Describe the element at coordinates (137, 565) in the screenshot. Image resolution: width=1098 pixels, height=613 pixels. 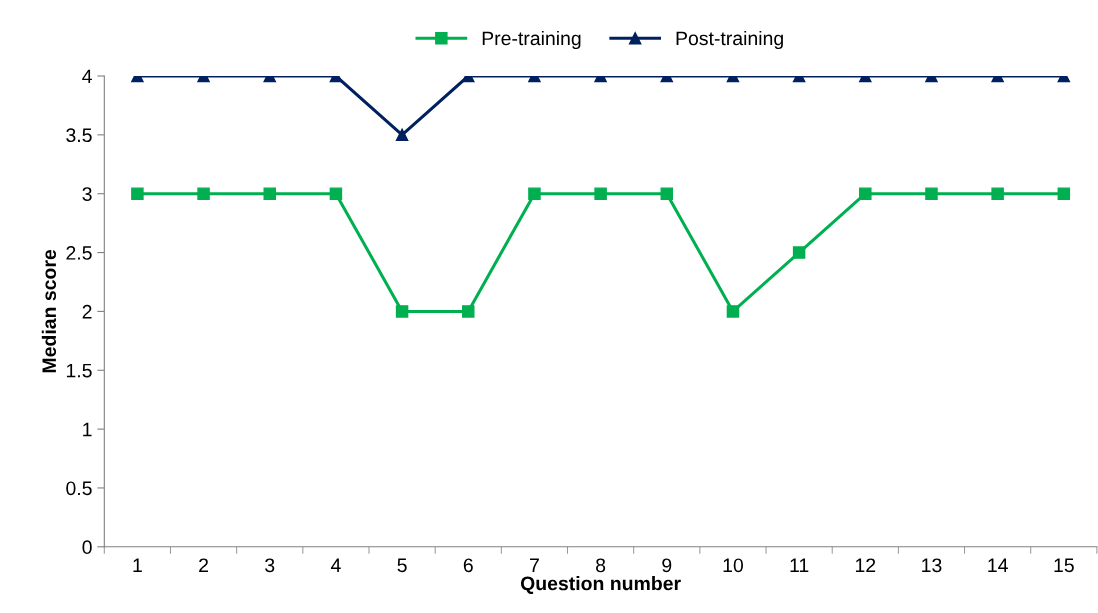
I see `x-tick-label: 1` at that location.